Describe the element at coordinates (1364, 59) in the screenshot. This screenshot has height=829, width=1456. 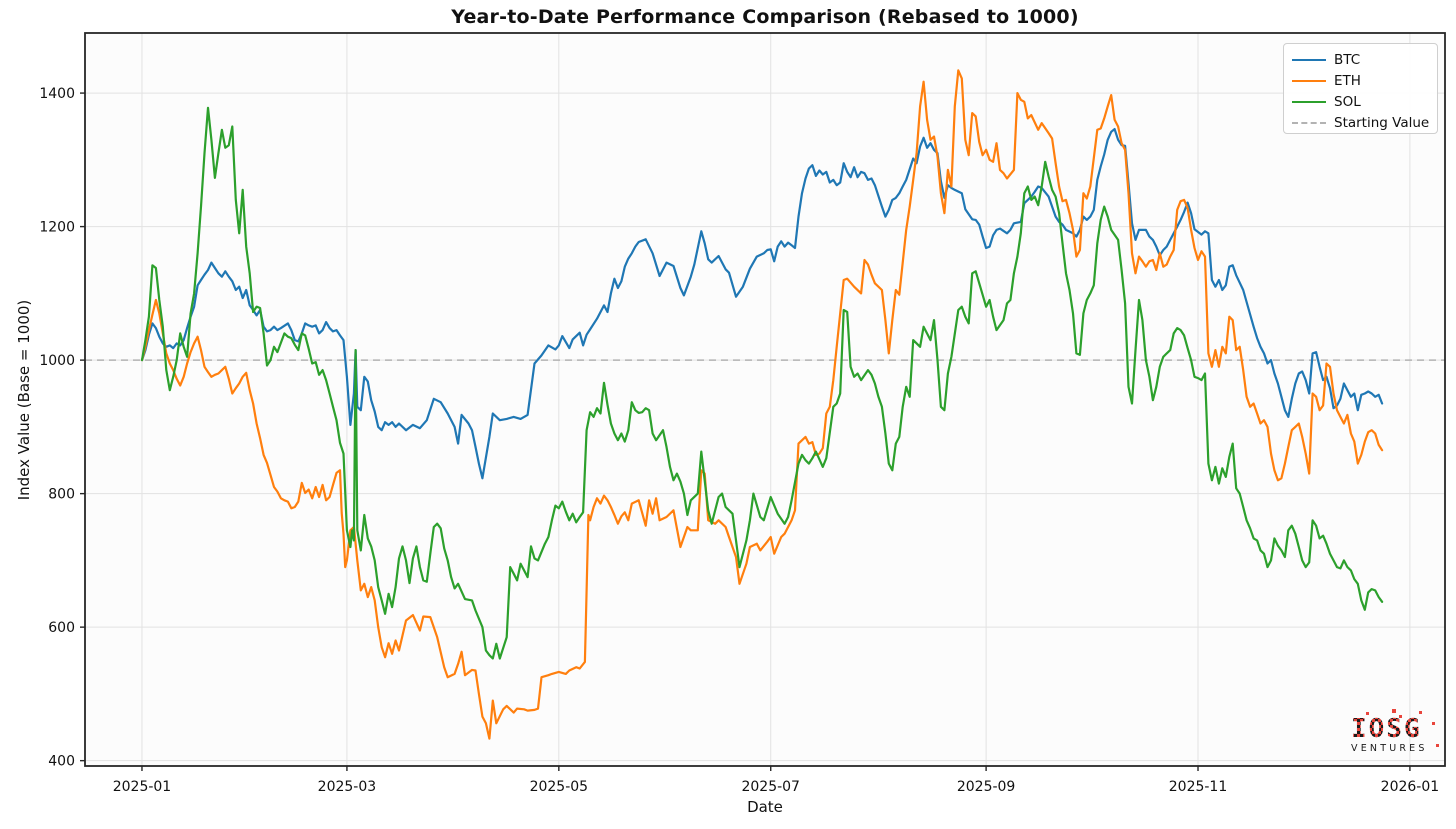
I see `legend-item-btc: BTC` at that location.